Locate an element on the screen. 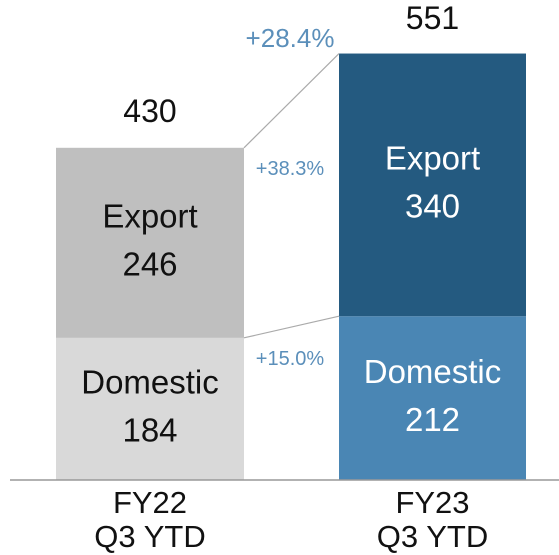 Image resolution: width=559 pixels, height=555 pixels. category-text: FY22 Q3 YTD is located at coordinates (150, 520).